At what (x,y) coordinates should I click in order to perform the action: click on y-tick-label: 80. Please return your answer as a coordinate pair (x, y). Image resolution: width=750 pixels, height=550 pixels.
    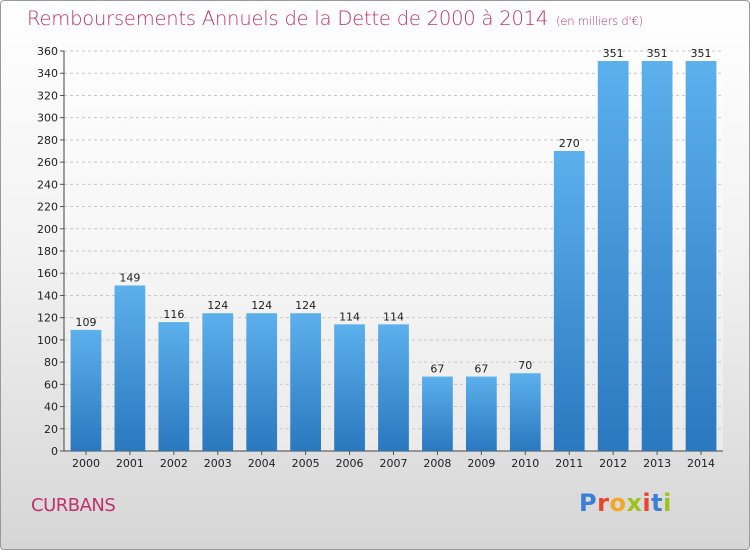
    Looking at the image, I should click on (51, 362).